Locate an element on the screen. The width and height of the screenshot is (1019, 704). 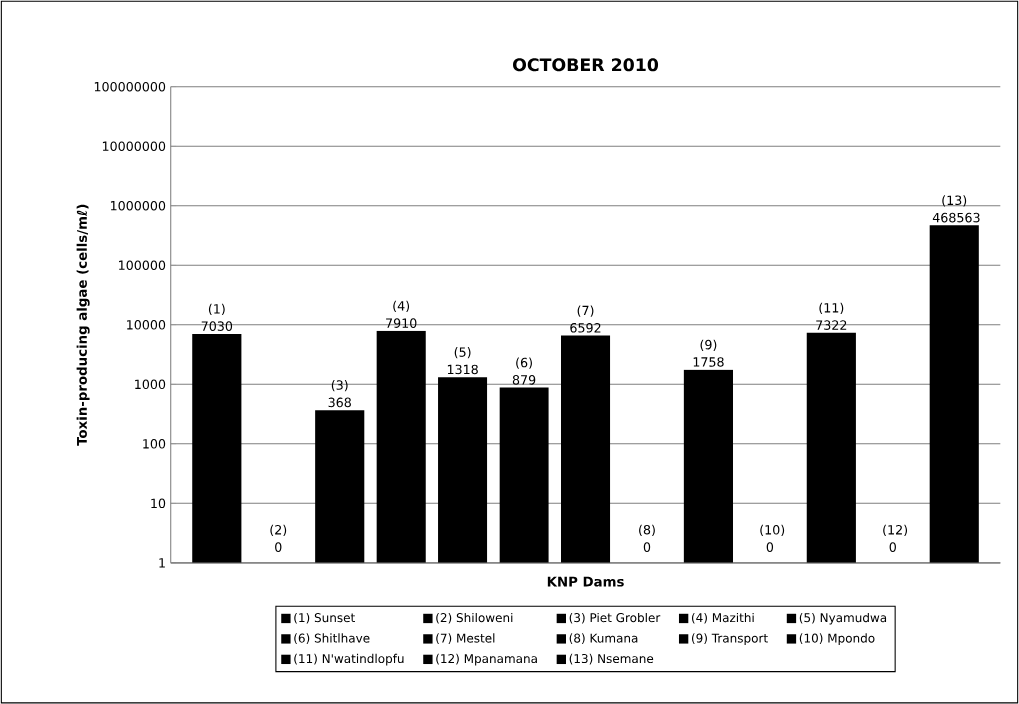
y-tick-label: 1 is located at coordinates (162, 563).